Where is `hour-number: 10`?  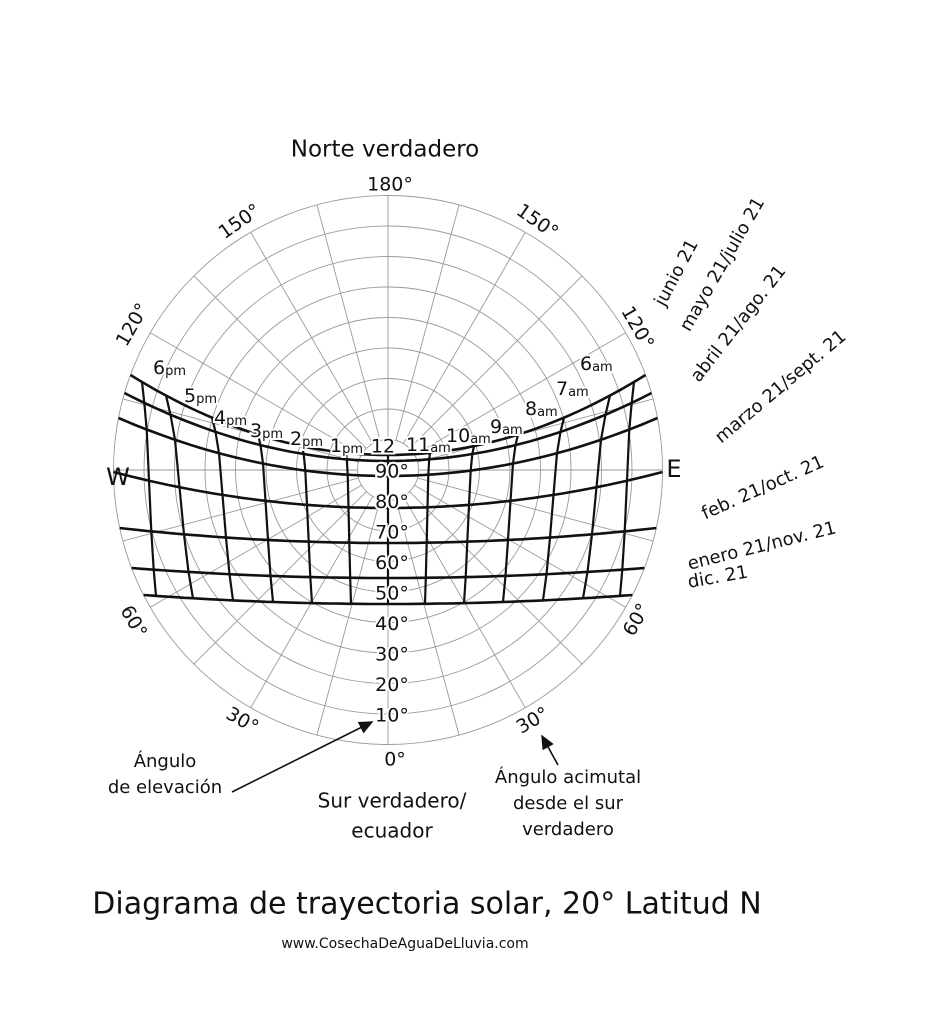 hour-number: 10 is located at coordinates (458, 436).